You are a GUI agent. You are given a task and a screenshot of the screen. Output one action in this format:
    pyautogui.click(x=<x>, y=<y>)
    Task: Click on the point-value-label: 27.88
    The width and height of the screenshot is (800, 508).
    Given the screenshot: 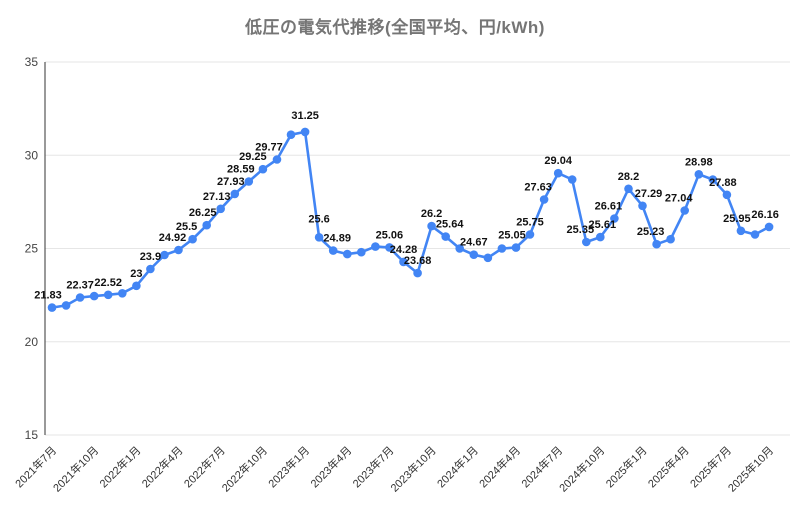 What is the action you would take?
    pyautogui.click(x=723, y=183)
    